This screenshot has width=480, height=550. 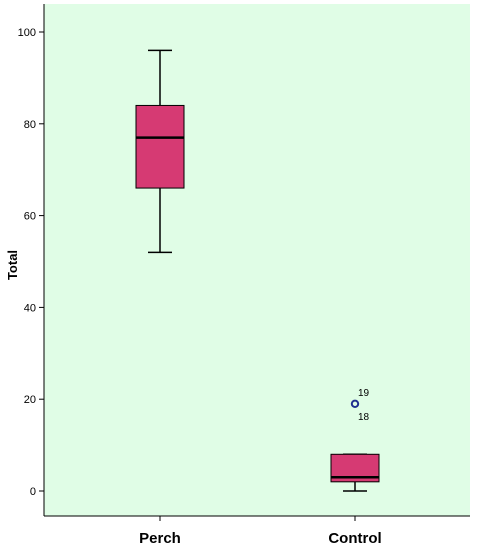 What do you see at coordinates (30, 217) in the screenshot?
I see `y-tick-label: 60` at bounding box center [30, 217].